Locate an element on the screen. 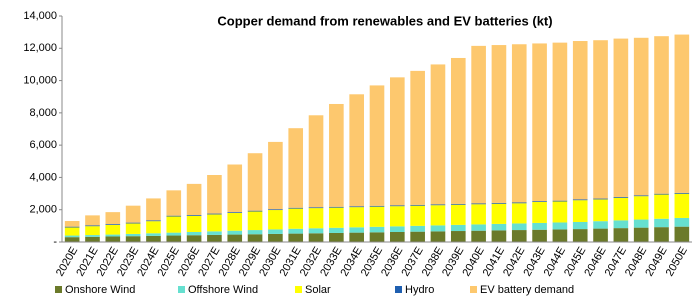  y-tick-label: 4,000 is located at coordinates (43, 177).